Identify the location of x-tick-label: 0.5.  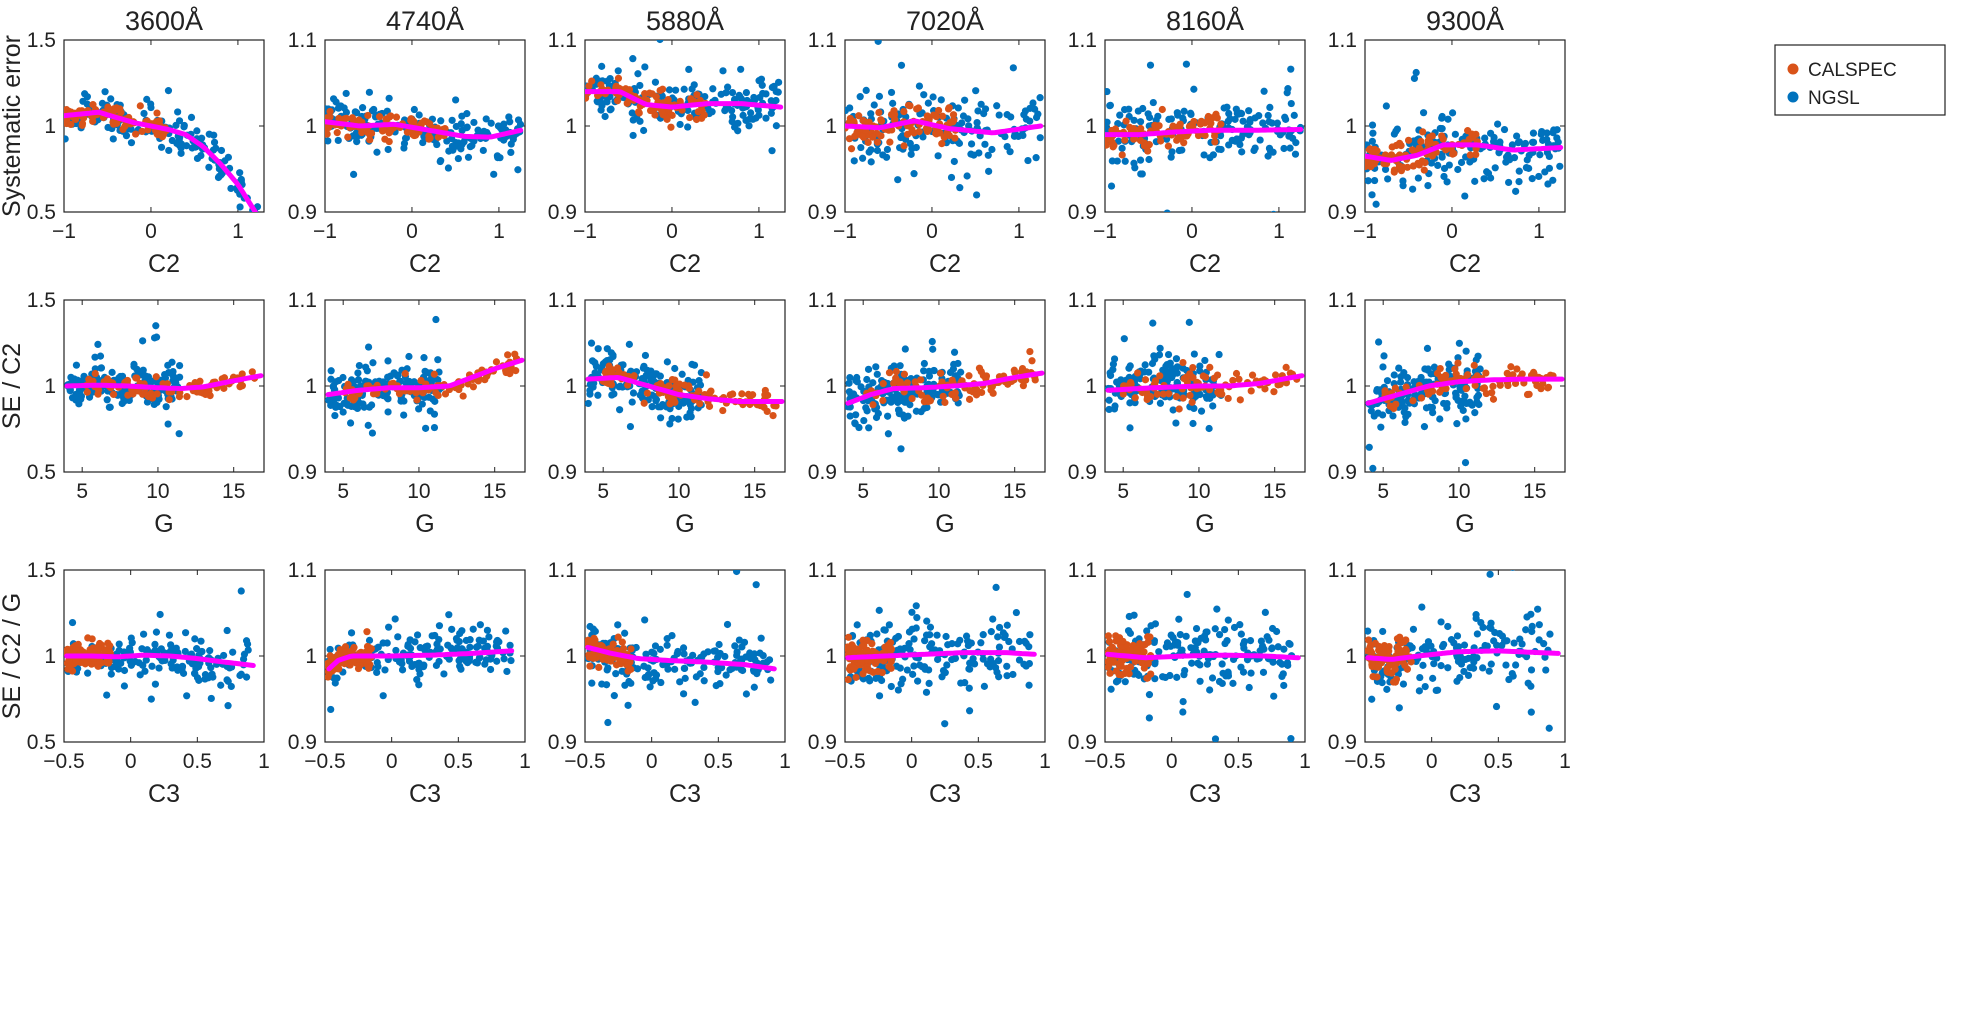
(1498, 761).